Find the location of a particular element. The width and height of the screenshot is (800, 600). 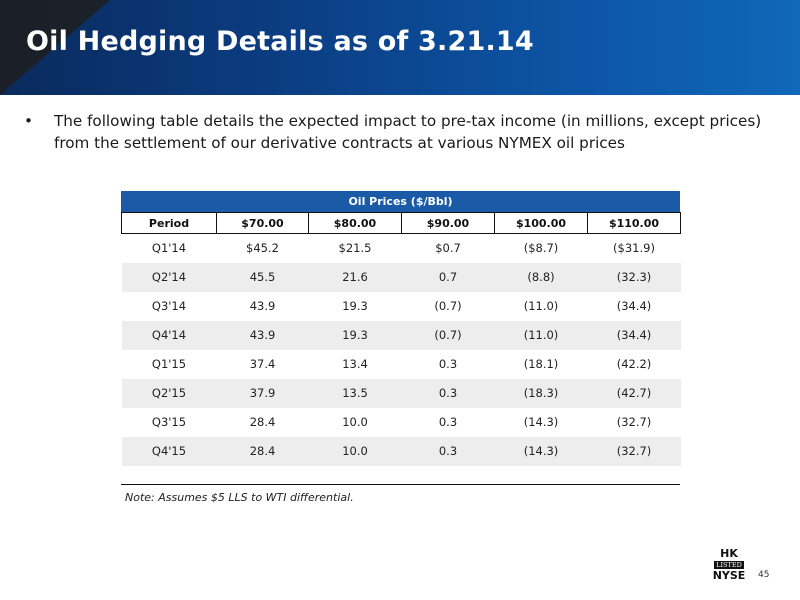

table-cell: Q2'14 is located at coordinates (169, 277).